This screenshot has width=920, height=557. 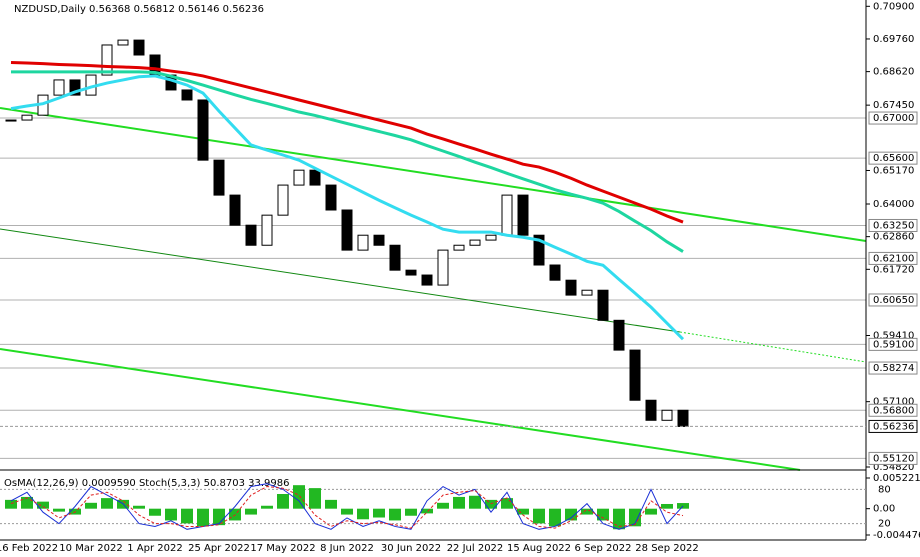 What do you see at coordinates (896, 478) in the screenshot?
I see `y-tick-label: 0.0052212` at bounding box center [896, 478].